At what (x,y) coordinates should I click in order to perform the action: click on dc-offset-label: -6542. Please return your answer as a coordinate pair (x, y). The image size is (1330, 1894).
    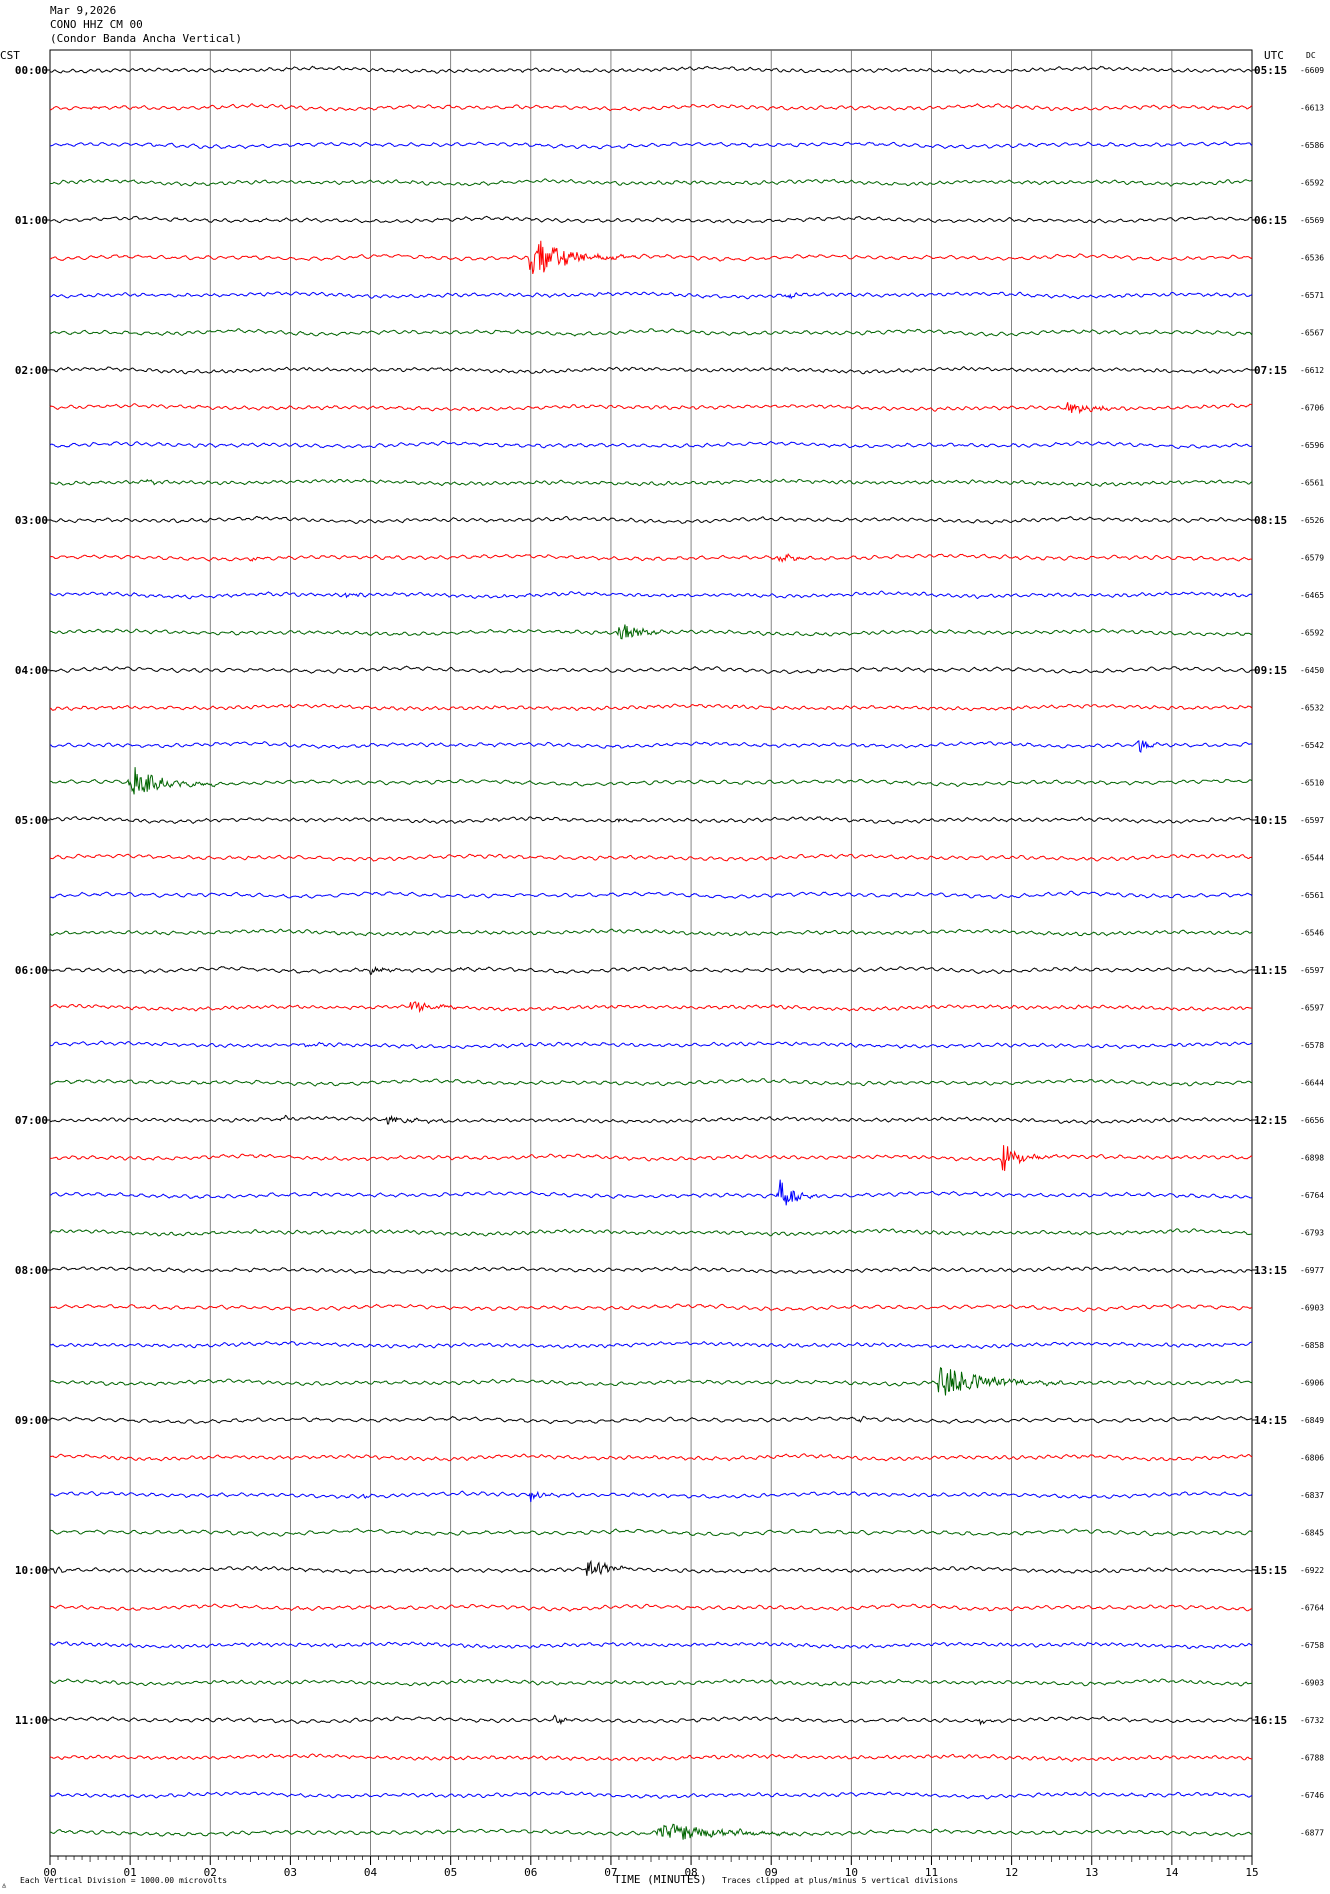
    Looking at the image, I should click on (1312, 745).